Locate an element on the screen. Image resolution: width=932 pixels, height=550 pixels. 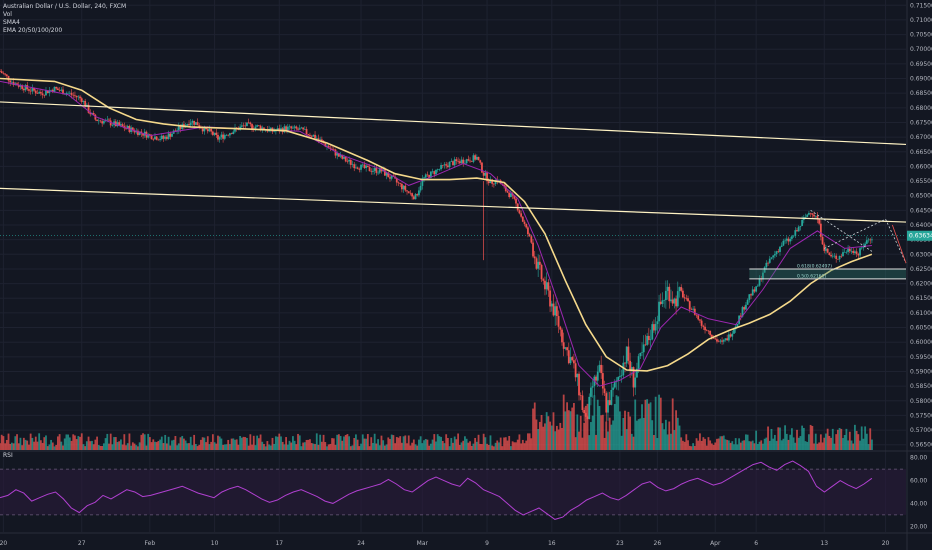
time-axis: 20 27 Feb 10 17 24 Mar 9 16 23 26 Apr 6 13 20 is located at coordinates (445, 543).